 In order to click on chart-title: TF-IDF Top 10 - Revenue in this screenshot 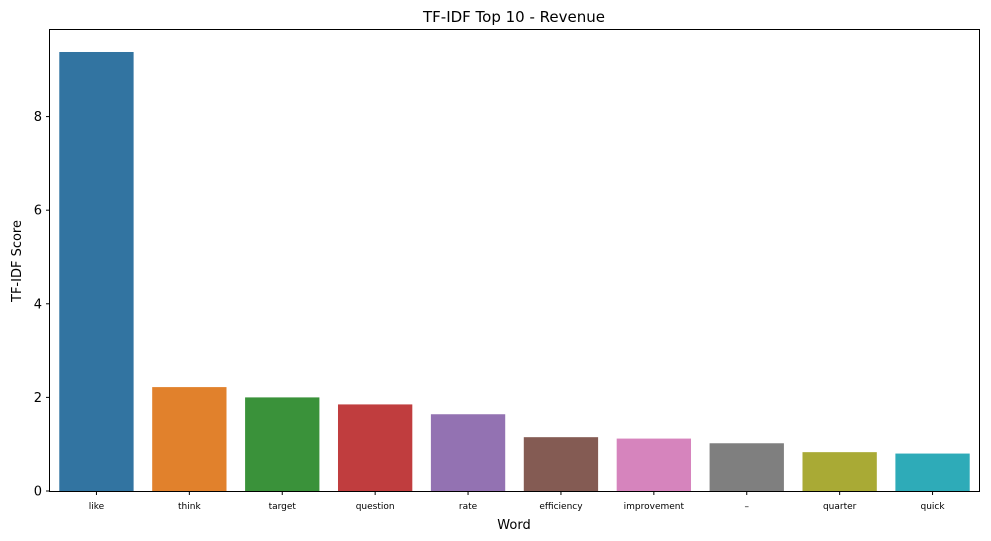, I will do `click(513, 17)`.